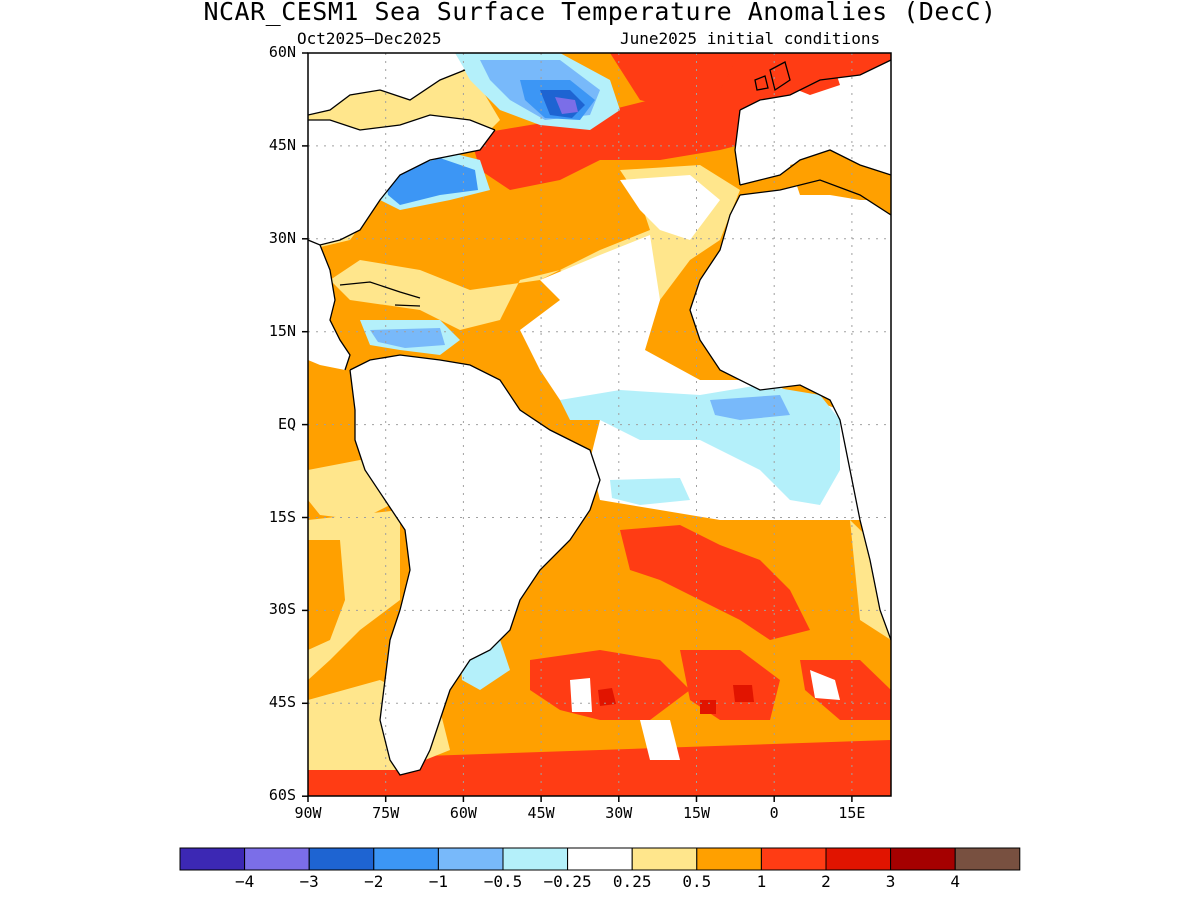  I want to click on lat-label: 45N, so click(282, 144).